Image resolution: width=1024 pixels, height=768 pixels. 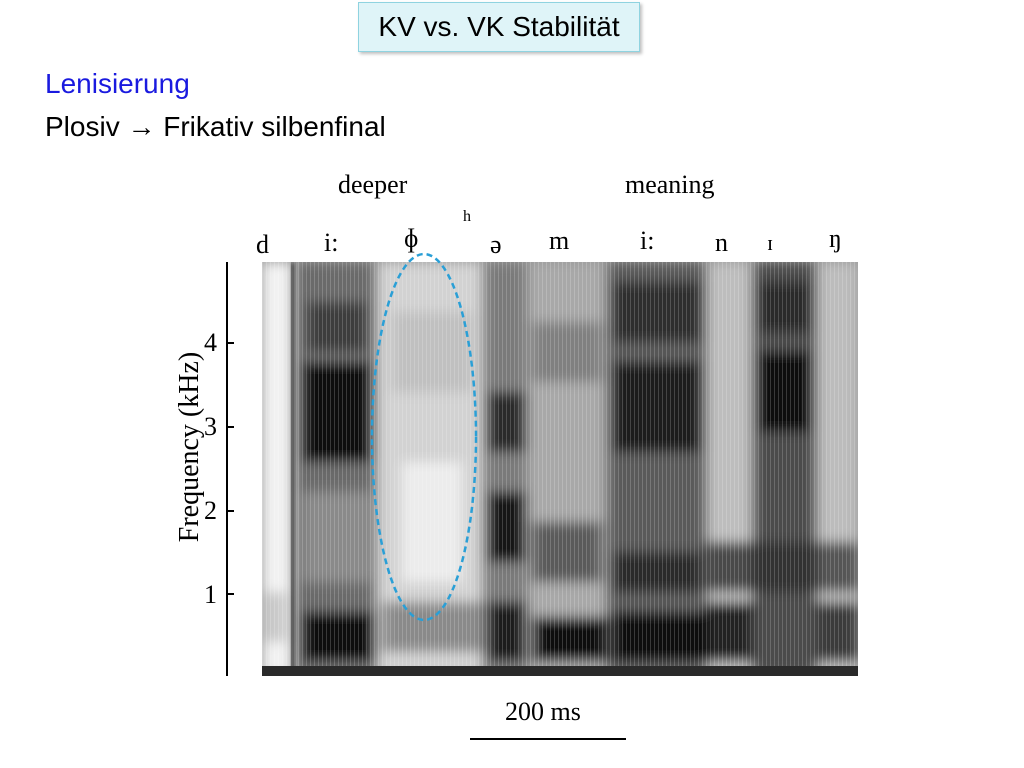 I want to click on slide-title: KV vs. VK Stabilität, so click(x=499, y=27).